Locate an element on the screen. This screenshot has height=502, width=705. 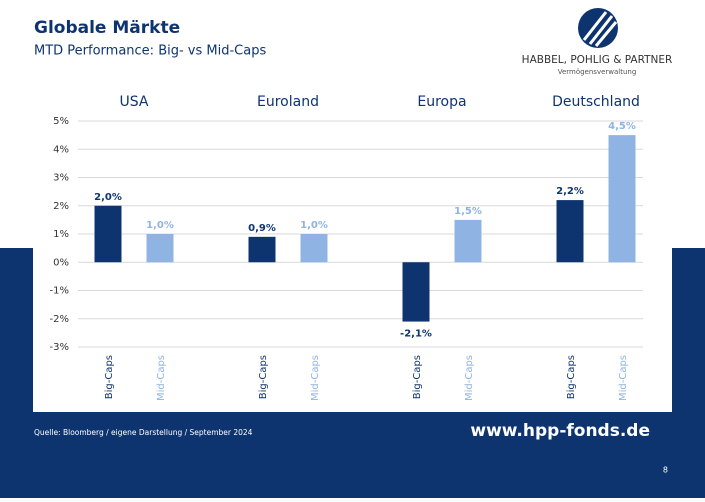
y-tick-label: -2% is located at coordinates (59, 319).